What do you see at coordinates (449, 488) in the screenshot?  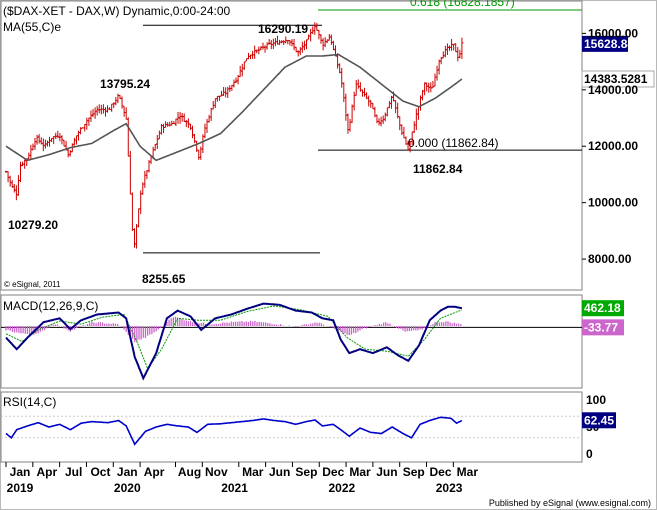 I see `x-year-label: 2023` at bounding box center [449, 488].